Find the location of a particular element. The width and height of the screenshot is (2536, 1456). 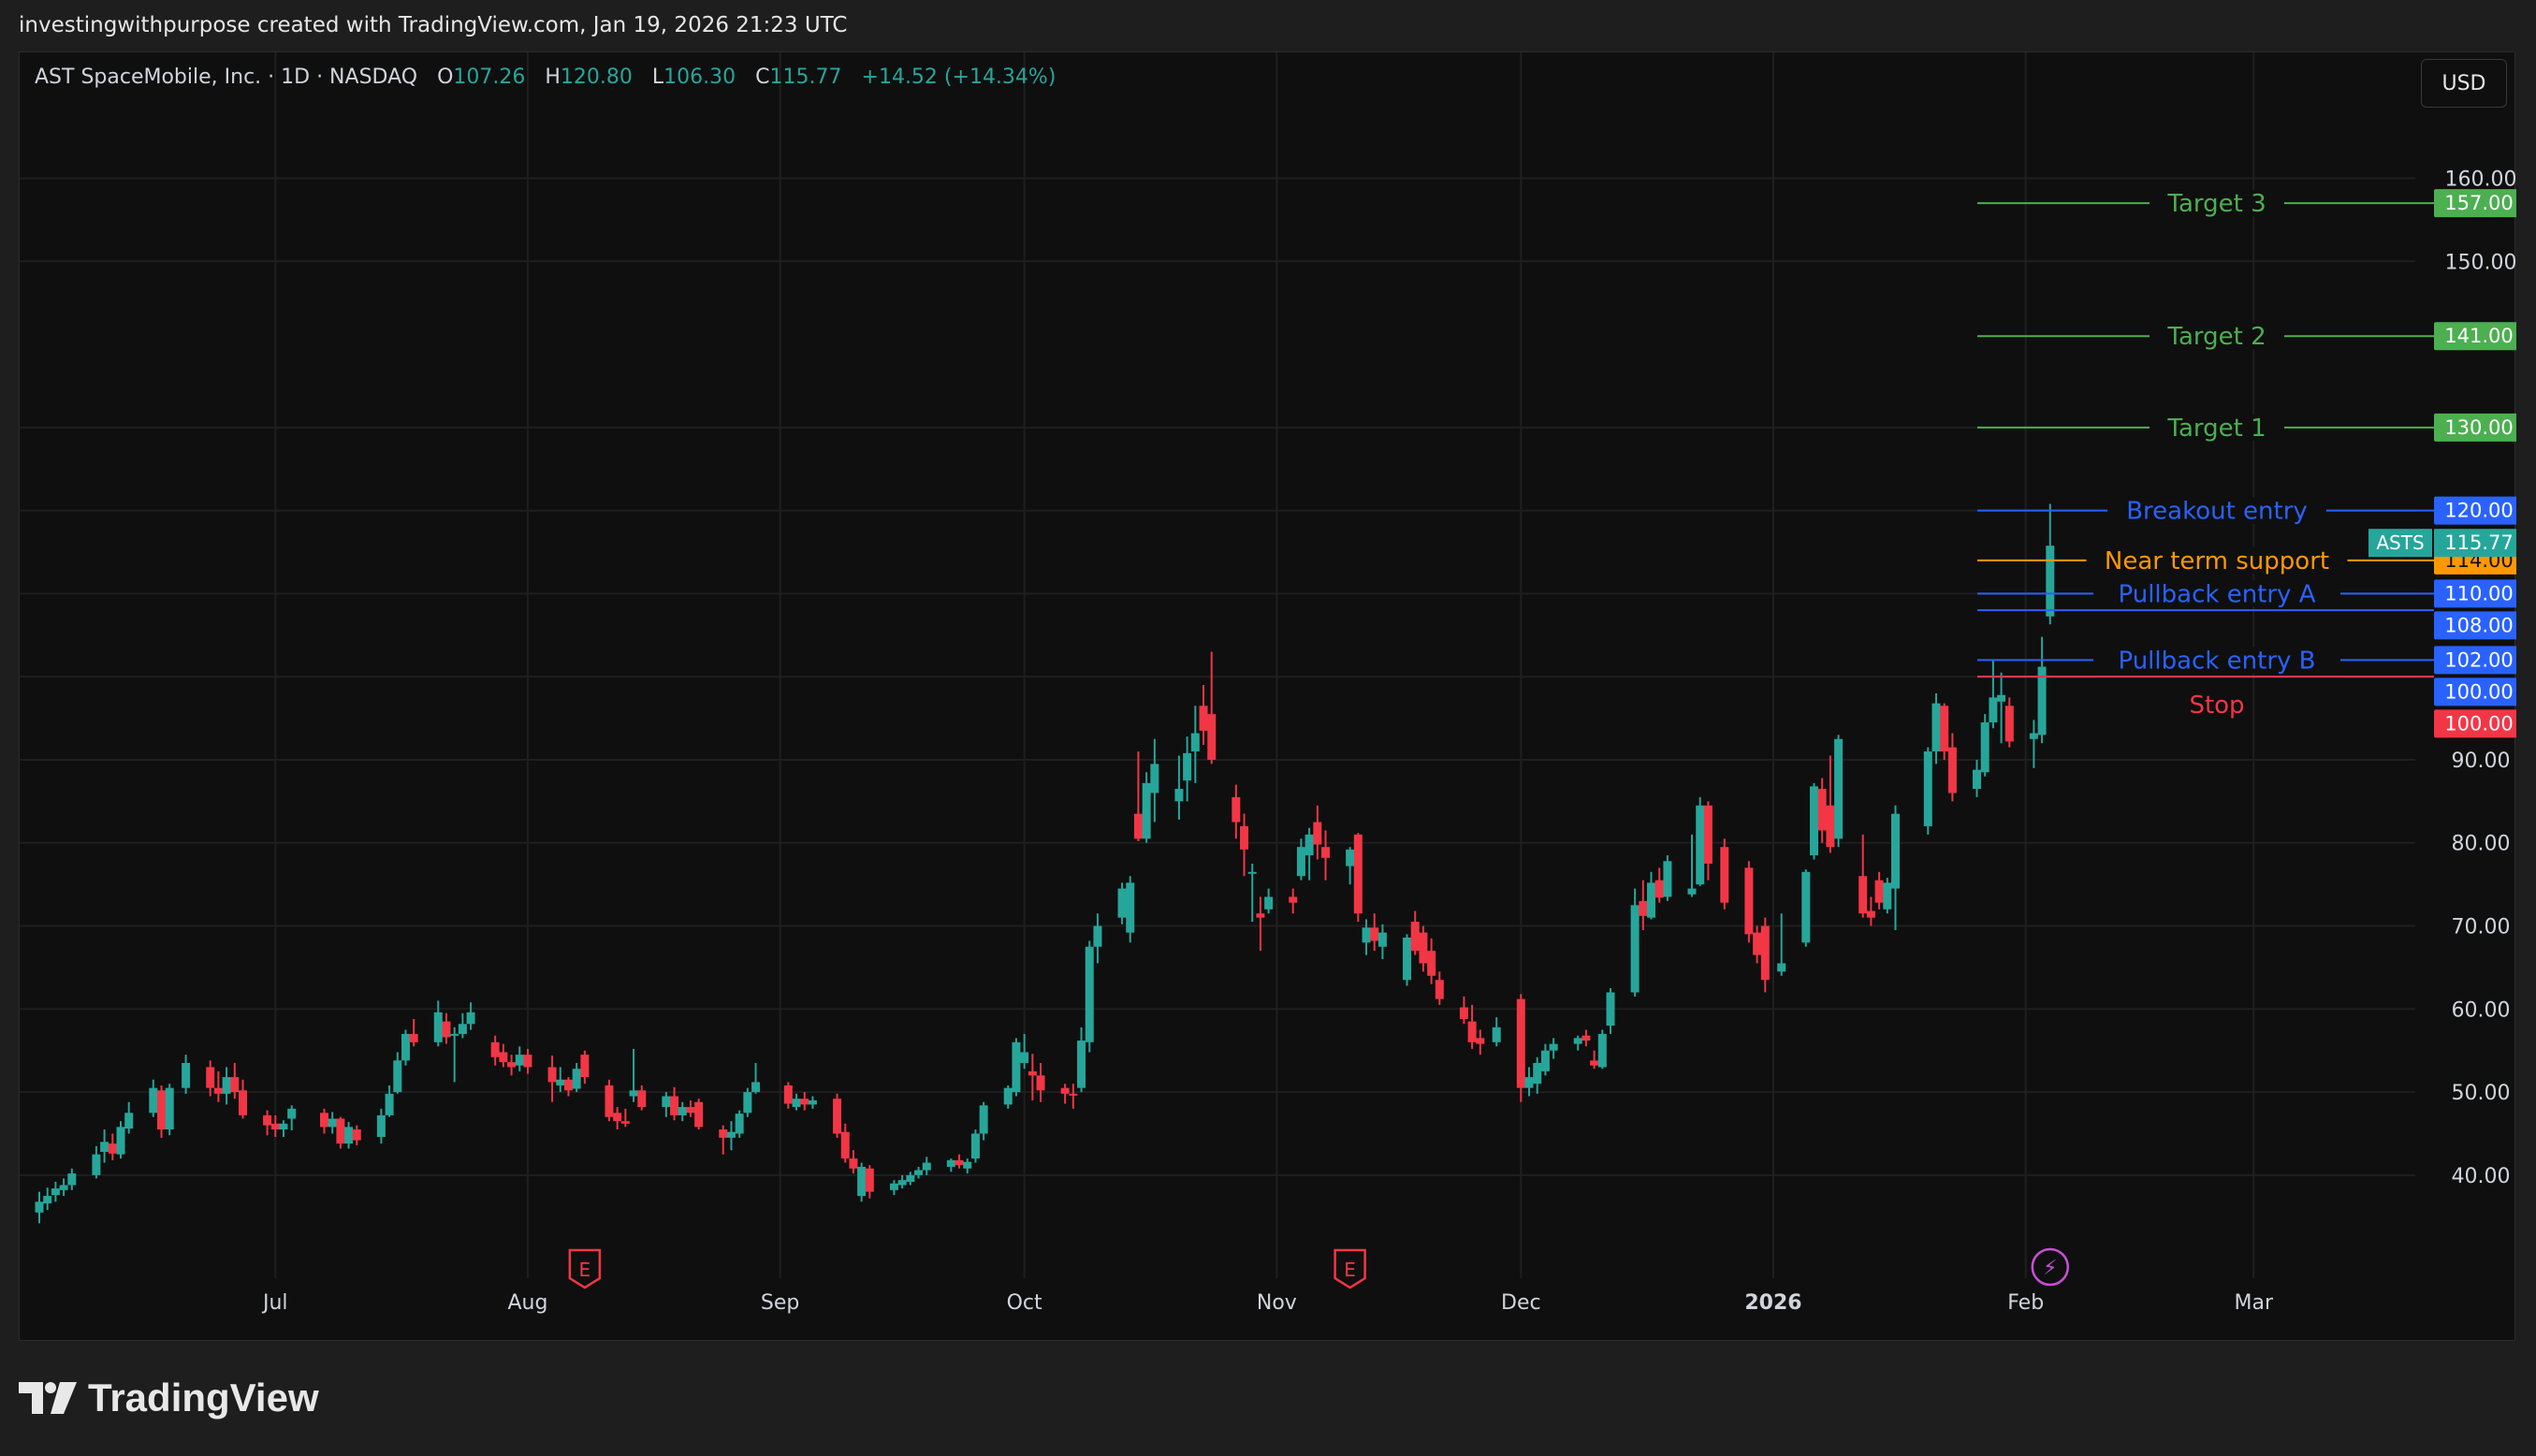

last-price-badge is located at coordinates (2475, 543).